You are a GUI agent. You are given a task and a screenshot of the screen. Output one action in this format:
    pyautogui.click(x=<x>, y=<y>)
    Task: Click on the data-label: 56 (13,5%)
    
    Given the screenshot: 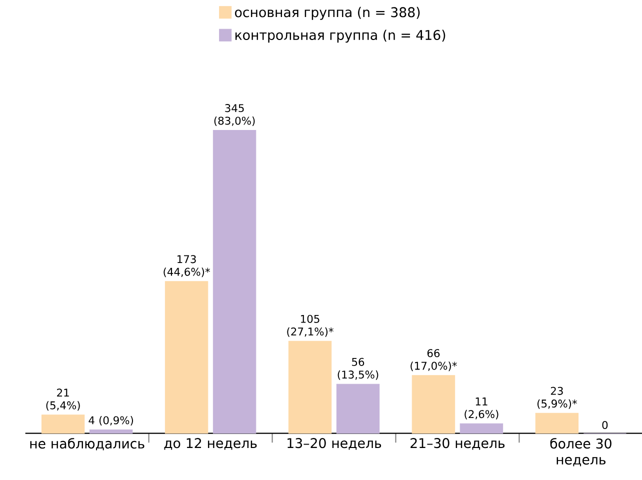 What is the action you would take?
    pyautogui.click(x=358, y=369)
    